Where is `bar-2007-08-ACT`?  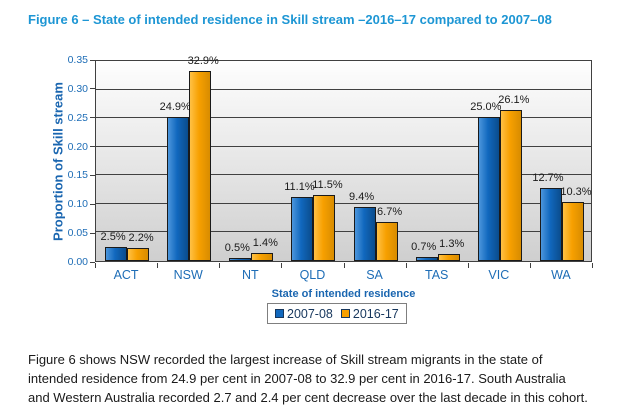 bar-2007-08-ACT is located at coordinates (116, 253).